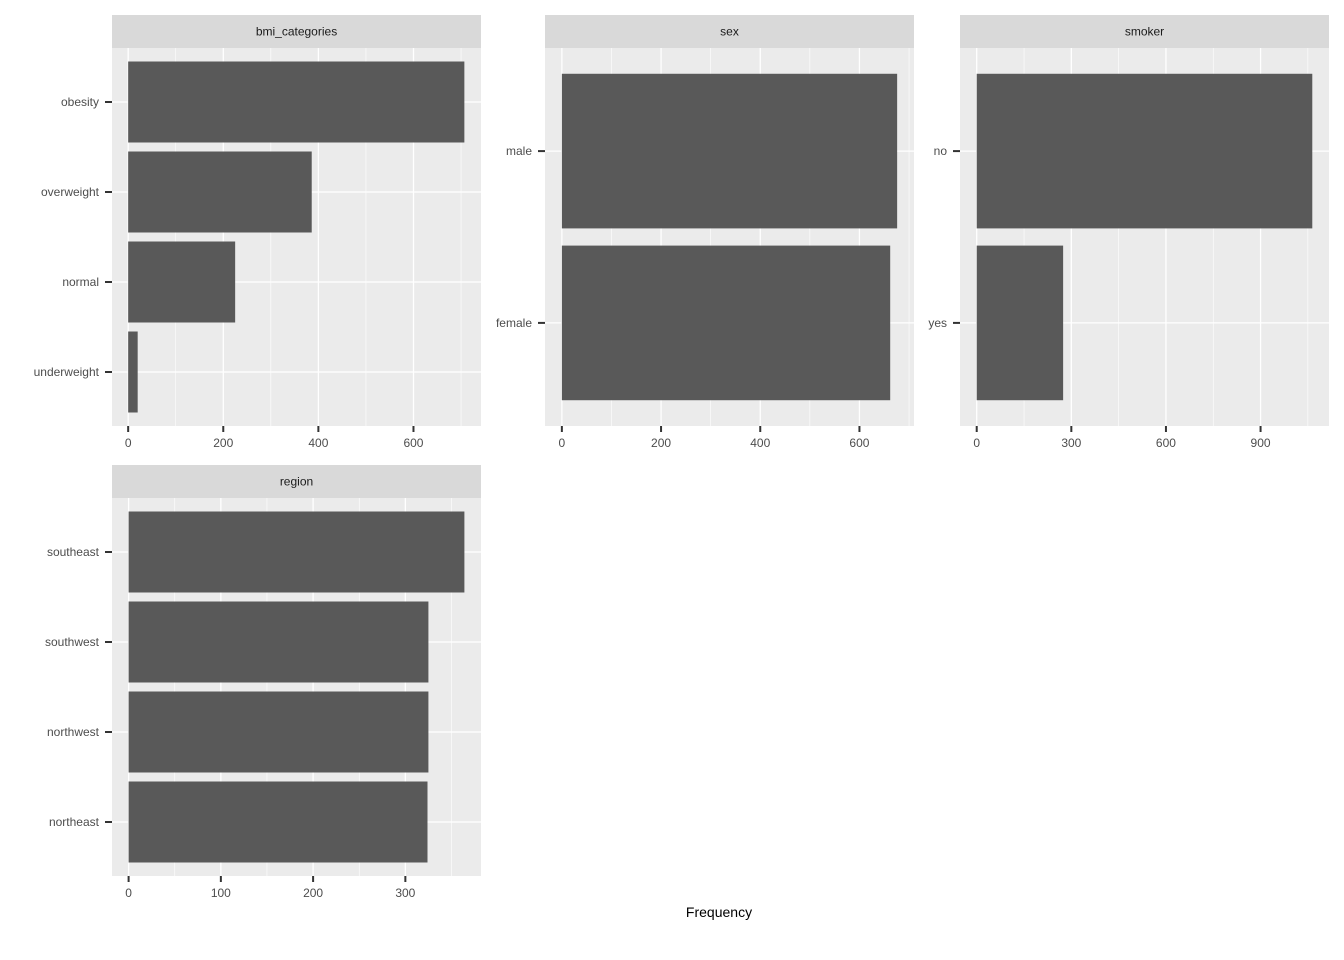  What do you see at coordinates (70, 192) in the screenshot?
I see `y-tick-label: overweight` at bounding box center [70, 192].